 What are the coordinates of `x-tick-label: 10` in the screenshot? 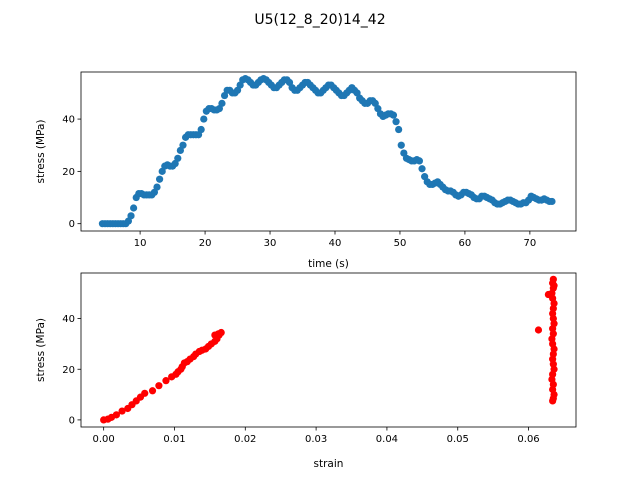 It's located at (140, 243).